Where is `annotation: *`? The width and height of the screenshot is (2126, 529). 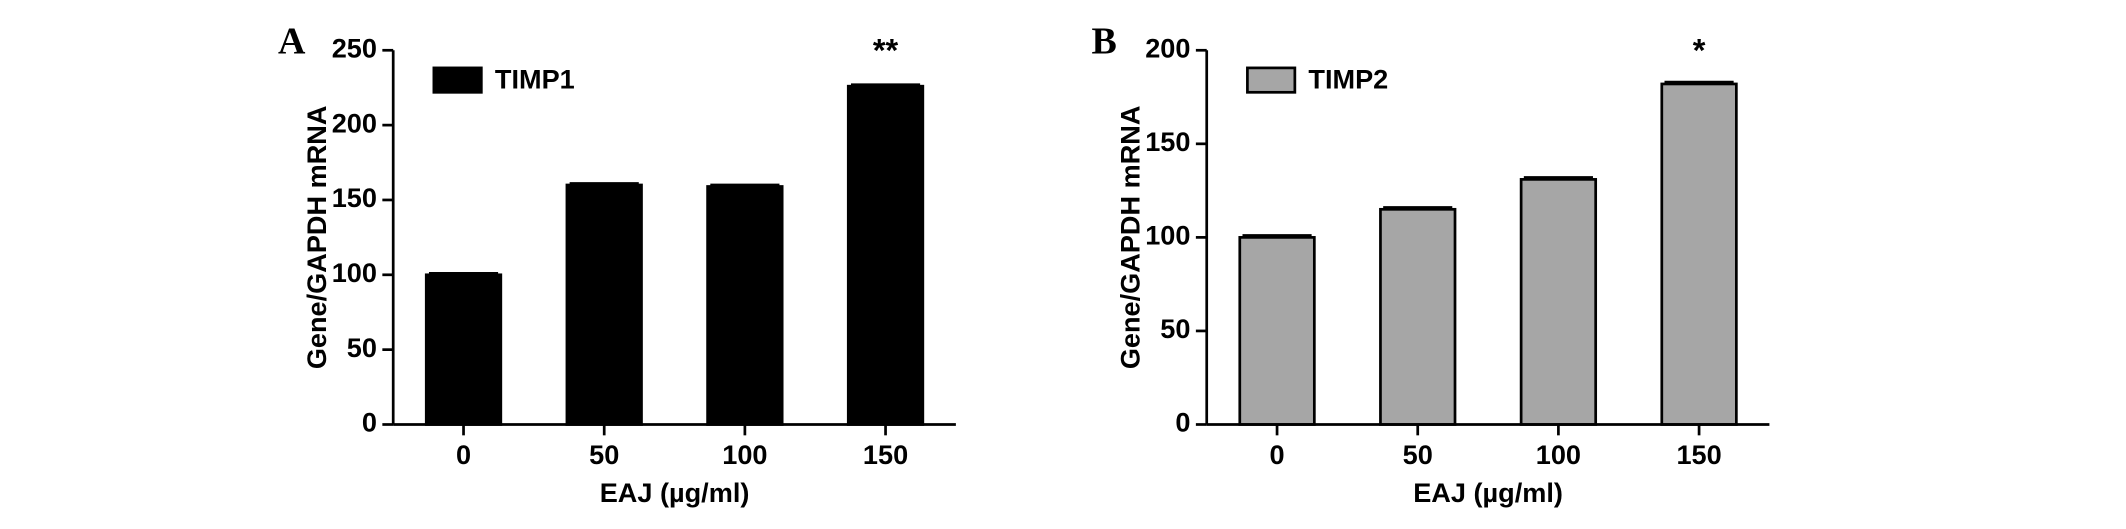
annotation: * is located at coordinates (1699, 51).